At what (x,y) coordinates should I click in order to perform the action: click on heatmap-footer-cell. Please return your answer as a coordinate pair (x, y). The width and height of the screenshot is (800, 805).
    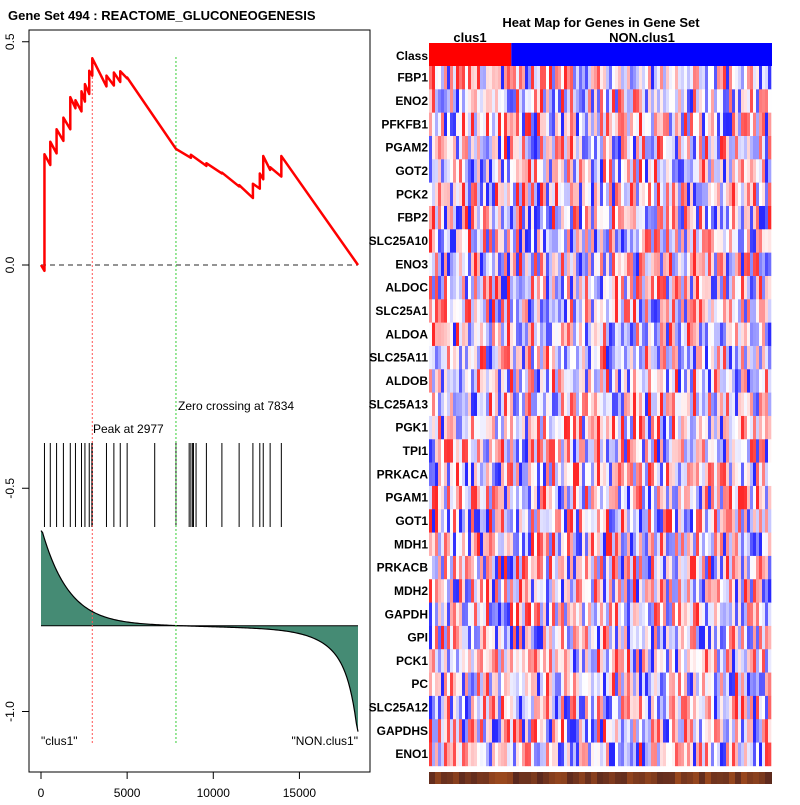
    Looking at the image, I should click on (624, 778).